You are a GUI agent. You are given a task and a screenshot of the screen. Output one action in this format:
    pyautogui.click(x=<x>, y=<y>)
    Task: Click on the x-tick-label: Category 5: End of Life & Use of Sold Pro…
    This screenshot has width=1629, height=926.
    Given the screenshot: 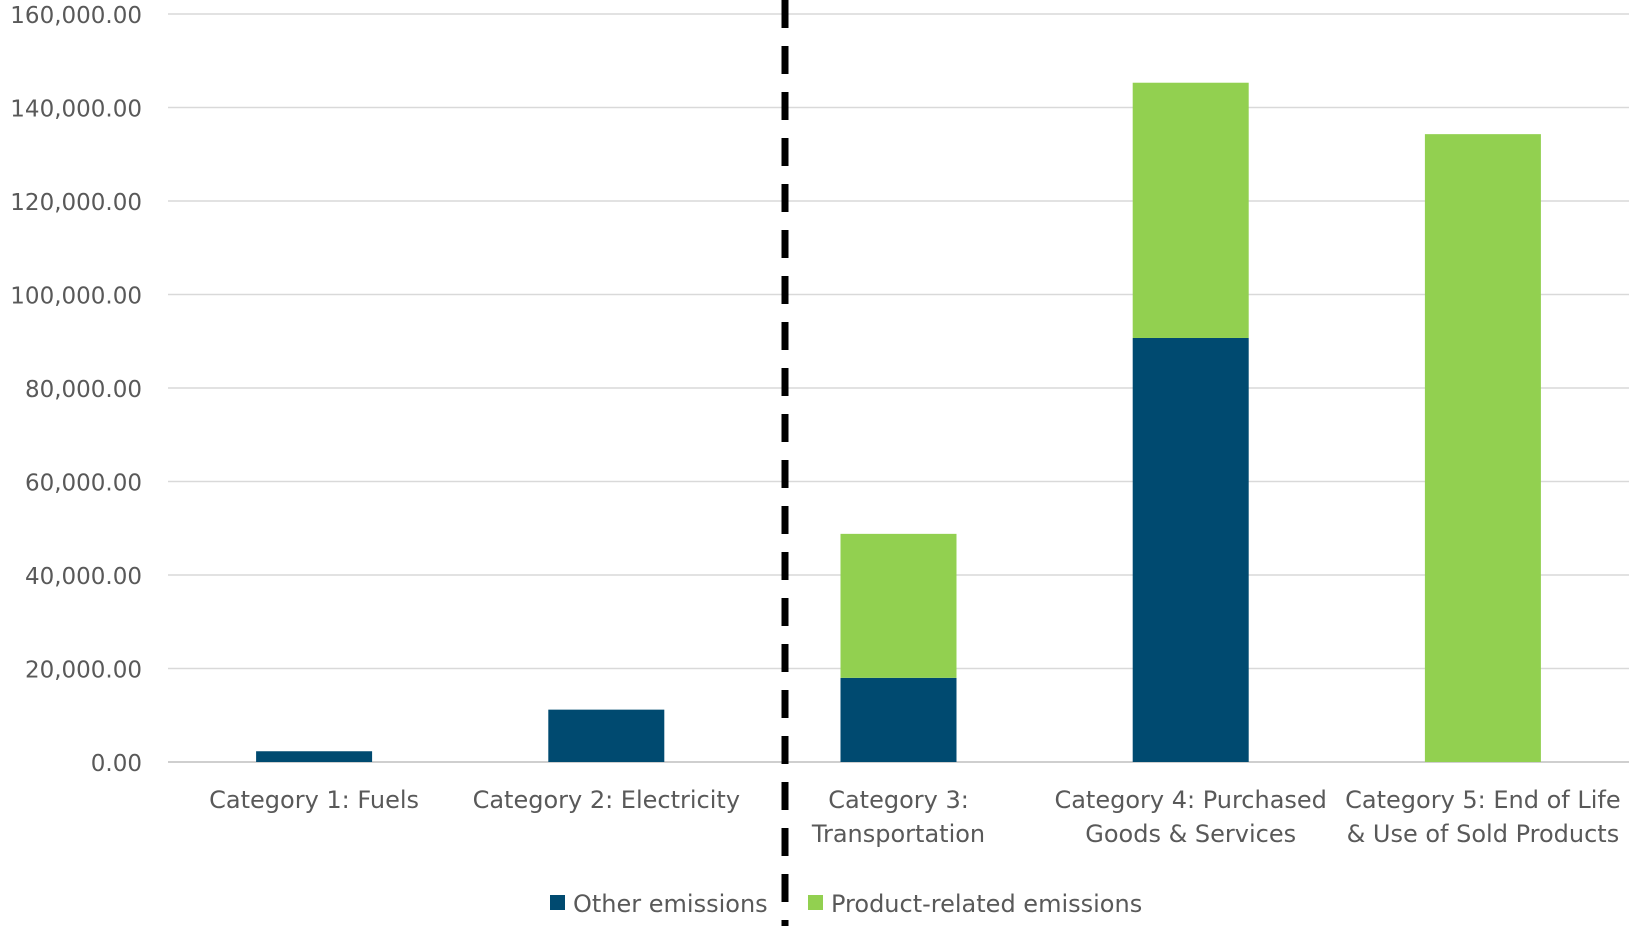 What is the action you would take?
    pyautogui.click(x=1483, y=817)
    